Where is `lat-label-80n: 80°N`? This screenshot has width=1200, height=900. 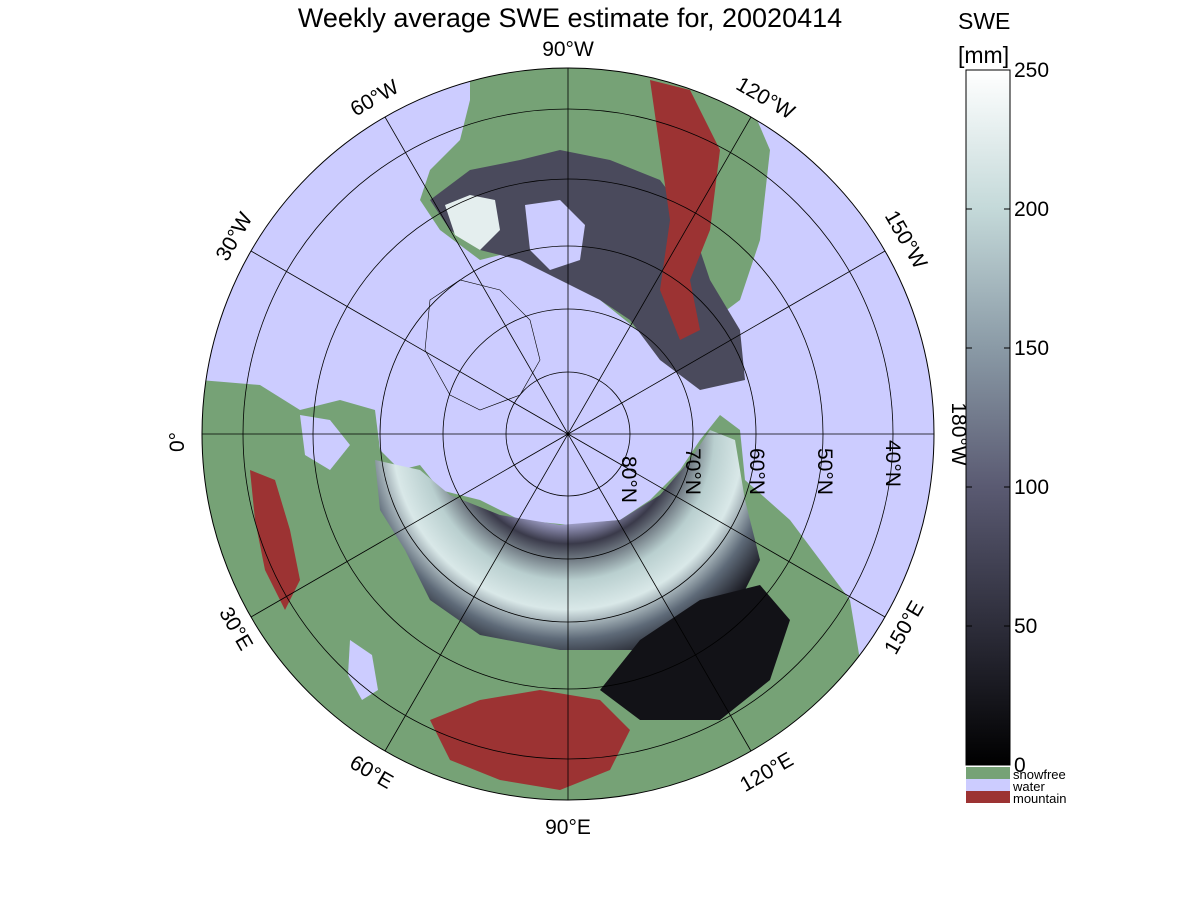
lat-label-80n: 80°N is located at coordinates (628, 479).